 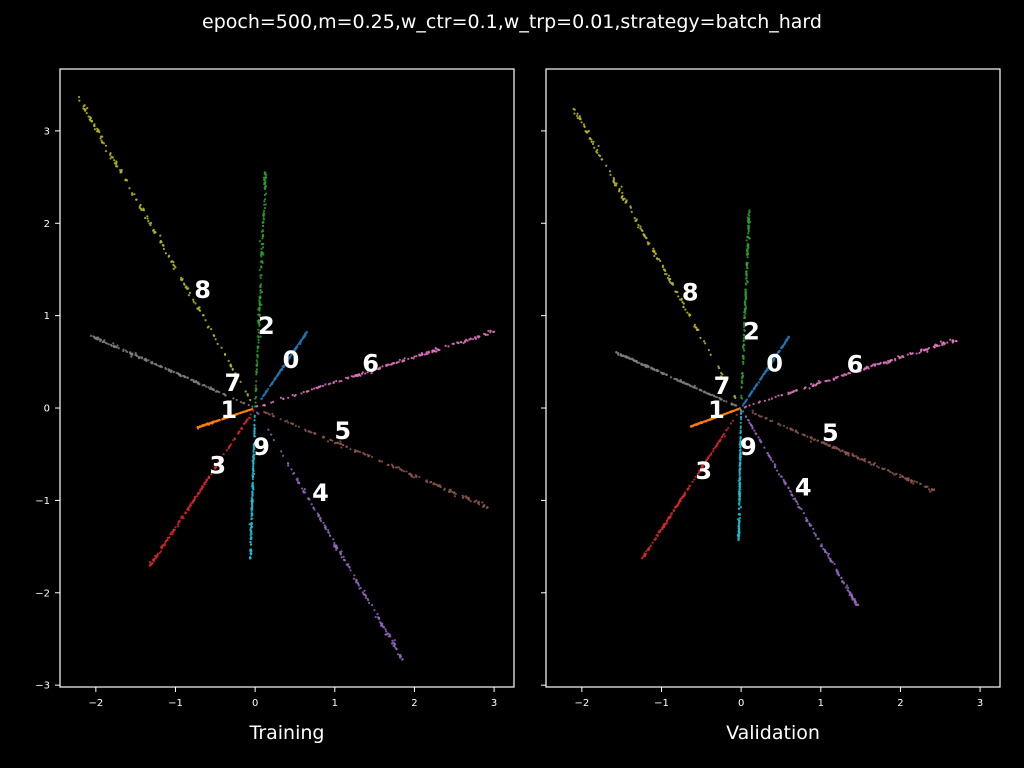 What do you see at coordinates (201, 488) in the screenshot?
I see `series-3-points` at bounding box center [201, 488].